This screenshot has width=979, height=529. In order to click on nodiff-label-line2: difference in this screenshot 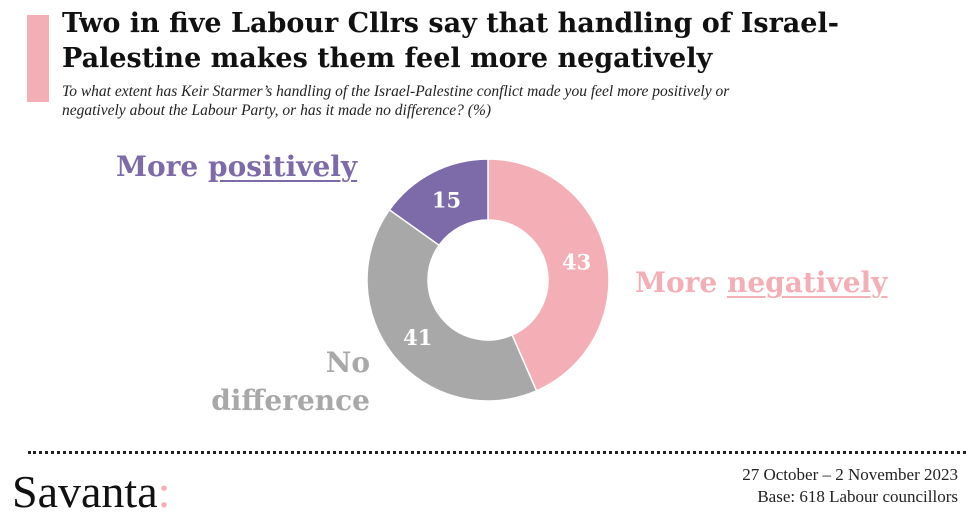, I will do `click(290, 400)`.